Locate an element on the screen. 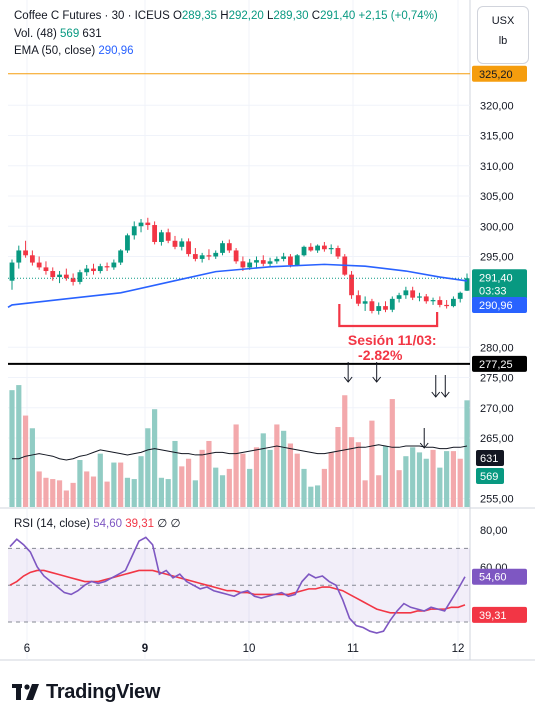 The height and width of the screenshot is (711, 535). ema-header: EMA (50, close) 290,96 is located at coordinates (74, 51).